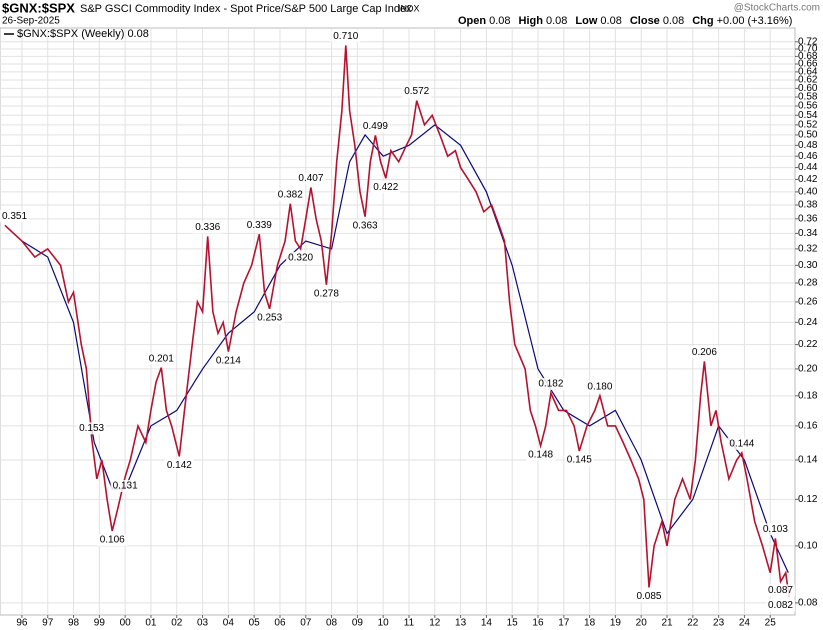 The image size is (823, 630). I want to click on y-tick-label: 0.14, so click(808, 460).